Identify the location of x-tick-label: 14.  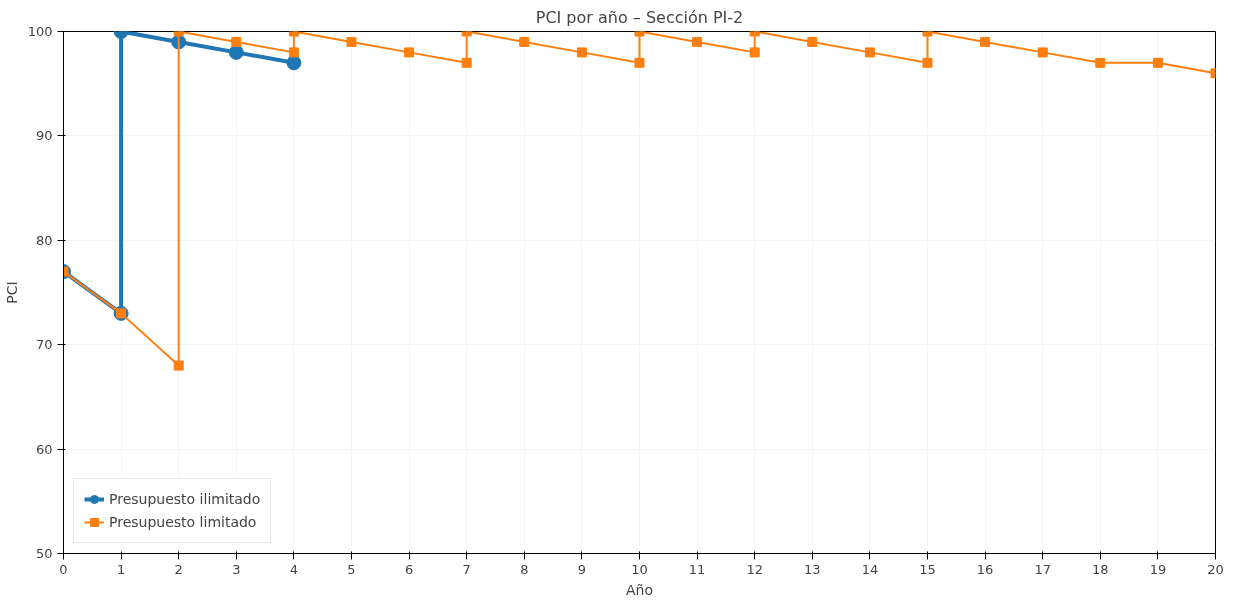
(870, 569).